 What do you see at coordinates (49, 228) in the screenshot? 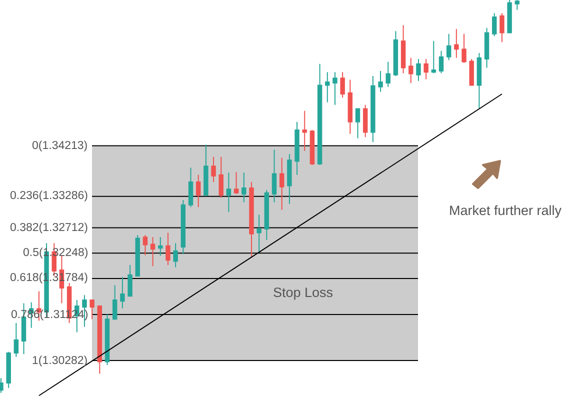
I see `ref-line-label: 0.382(1.32712)` at bounding box center [49, 228].